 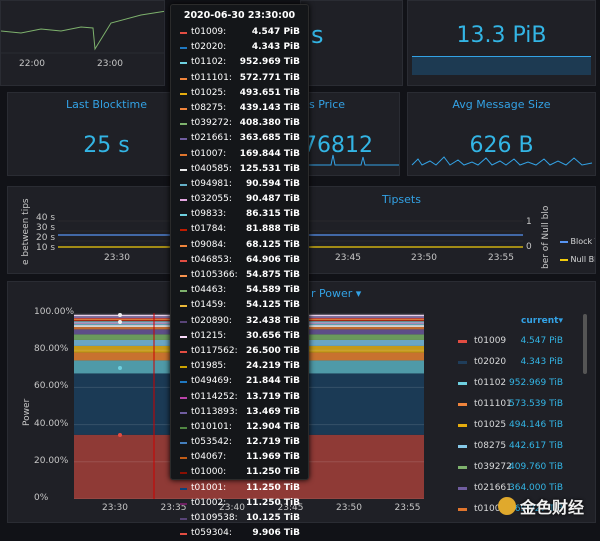 I want to click on power-legend-row: t011101 573.539 TiB, so click(x=518, y=404).